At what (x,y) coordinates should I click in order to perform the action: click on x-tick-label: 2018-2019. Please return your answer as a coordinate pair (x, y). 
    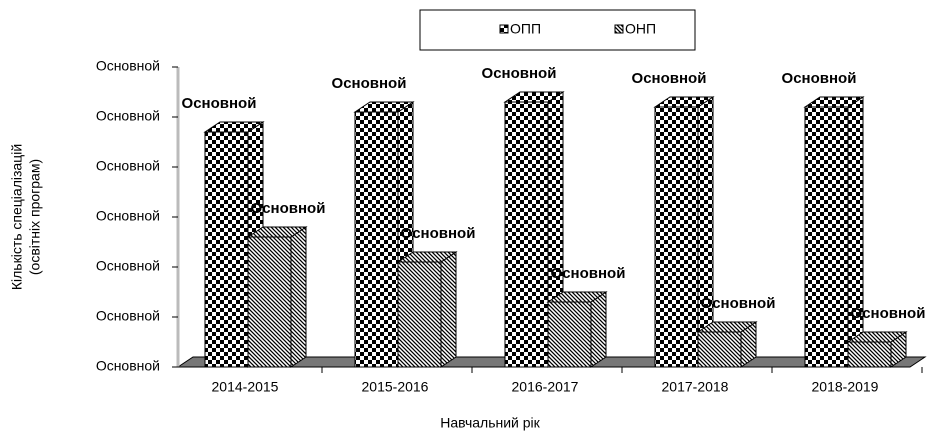
    Looking at the image, I should click on (845, 387).